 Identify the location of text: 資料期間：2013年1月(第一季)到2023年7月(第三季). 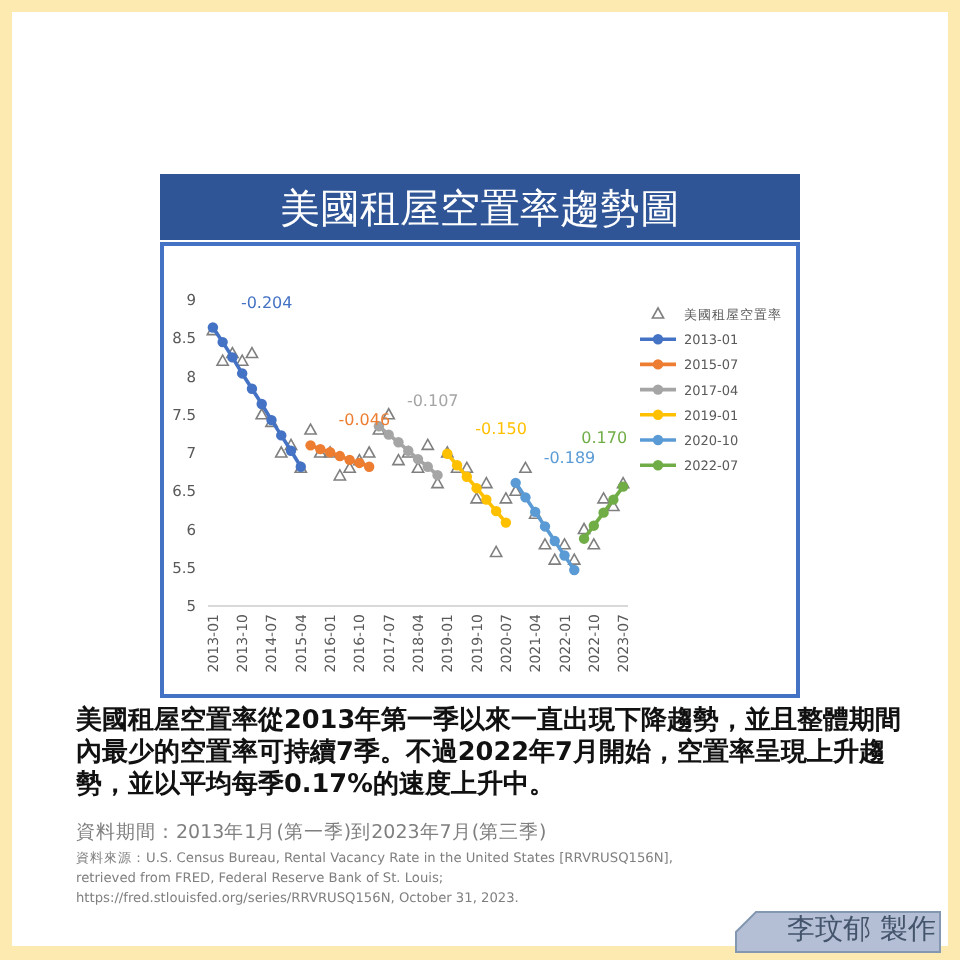
(312, 833).